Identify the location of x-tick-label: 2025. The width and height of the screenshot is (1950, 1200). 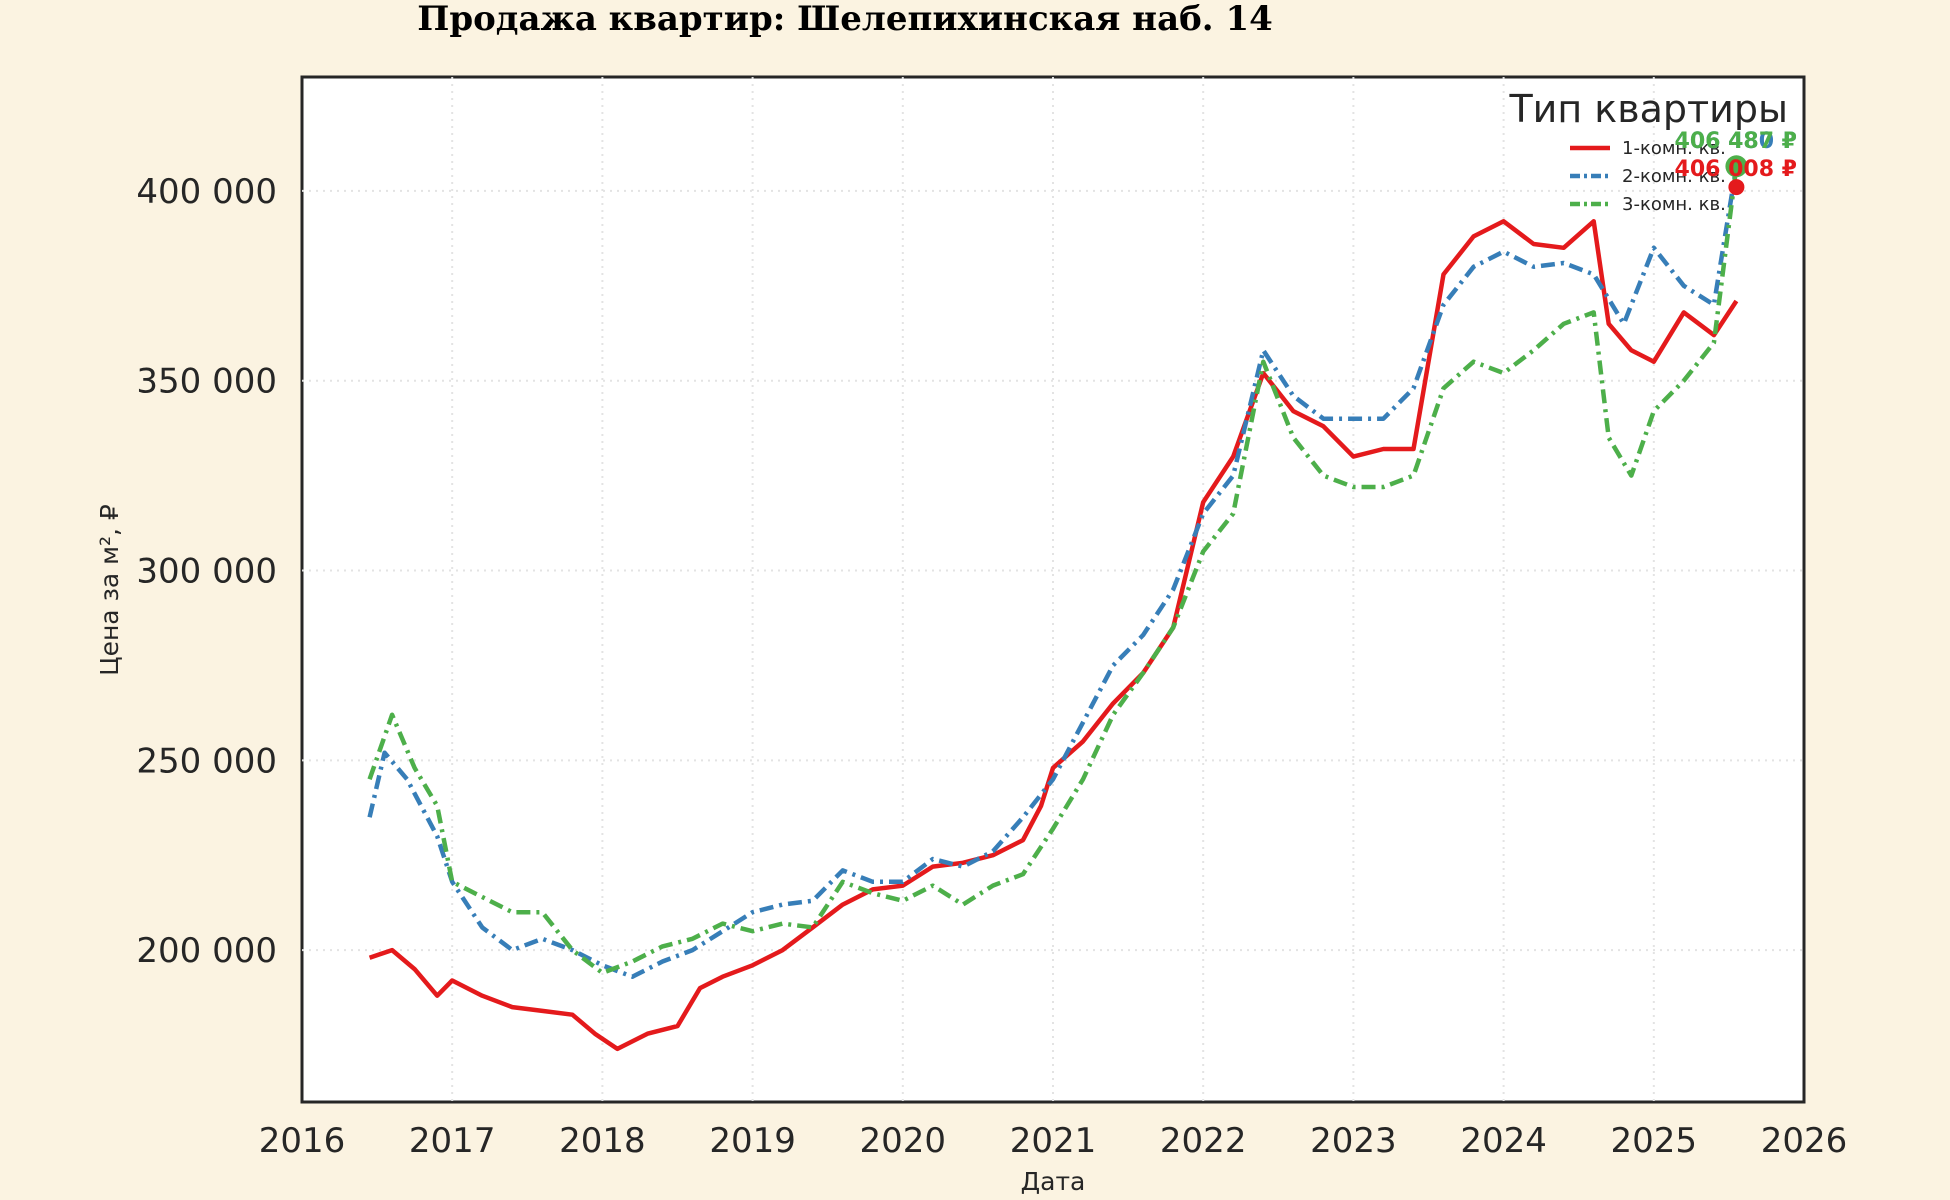
(1654, 1141).